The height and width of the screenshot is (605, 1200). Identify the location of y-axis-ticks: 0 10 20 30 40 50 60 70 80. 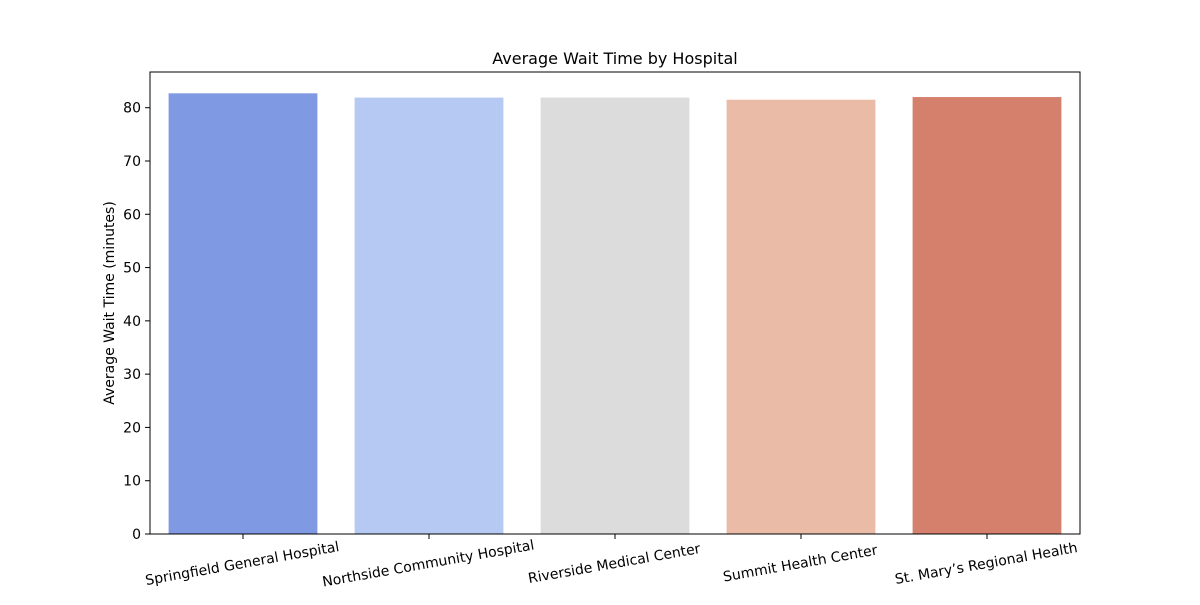
(136, 322).